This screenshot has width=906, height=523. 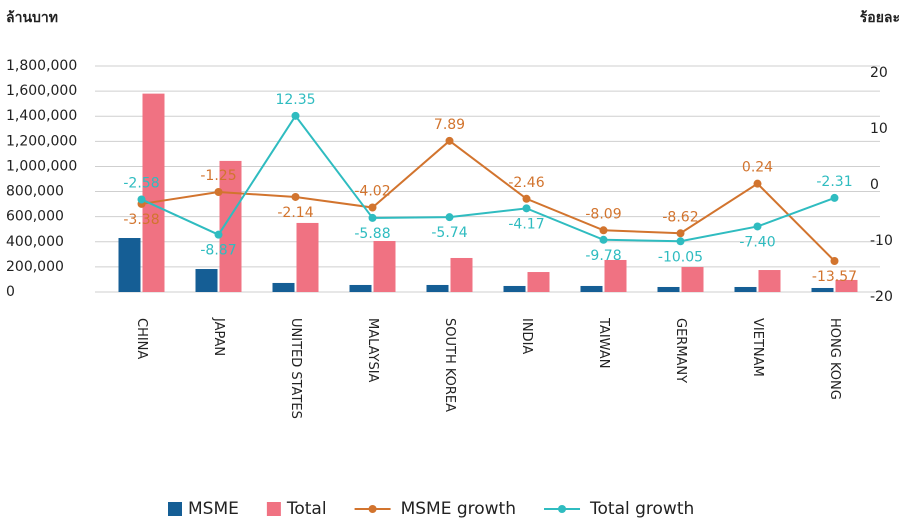 I want to click on data-label: -13.57, so click(x=834, y=277).